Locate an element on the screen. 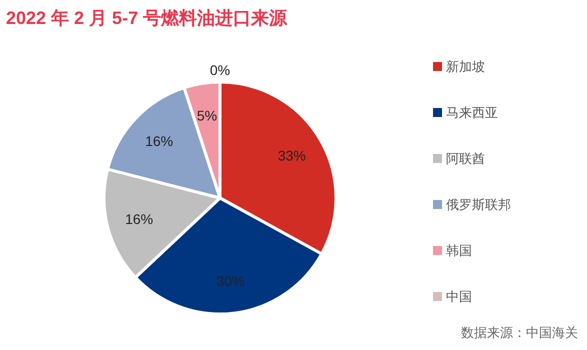  legend-label: 韩国 is located at coordinates (459, 250).